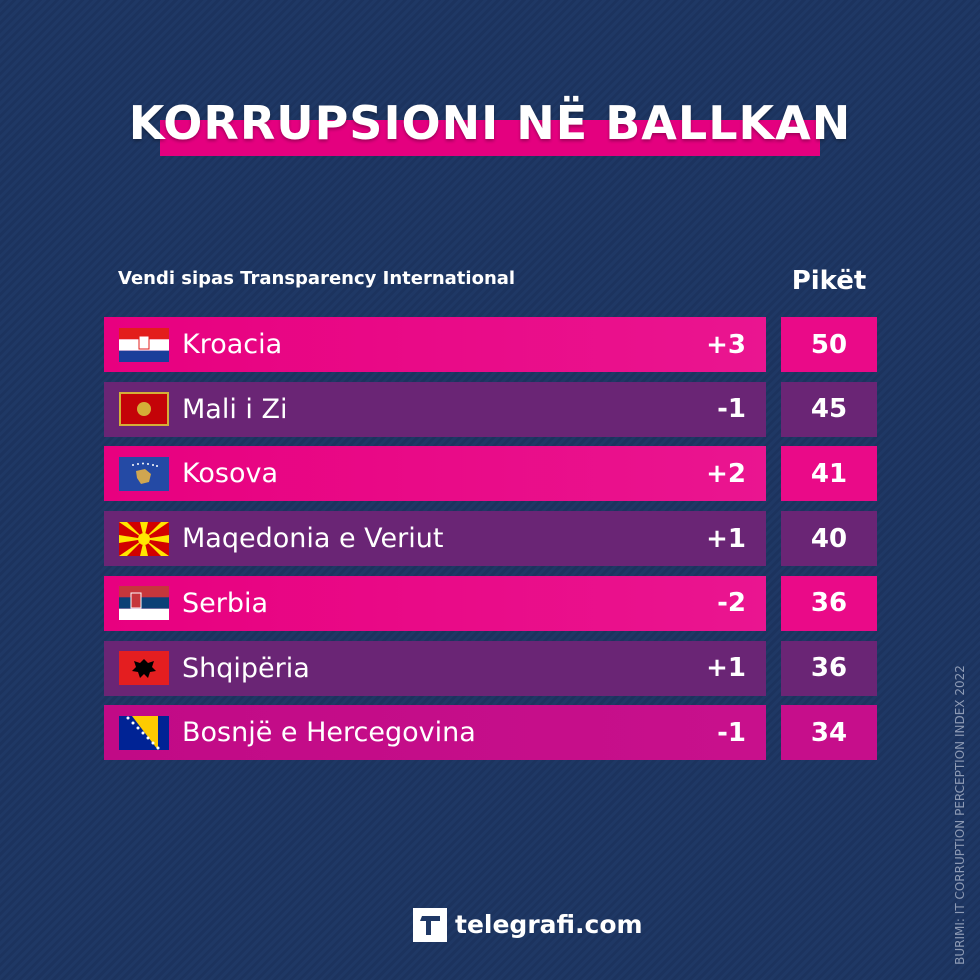 This screenshot has height=980, width=980. I want to click on country-name: Kroacia, so click(232, 344).